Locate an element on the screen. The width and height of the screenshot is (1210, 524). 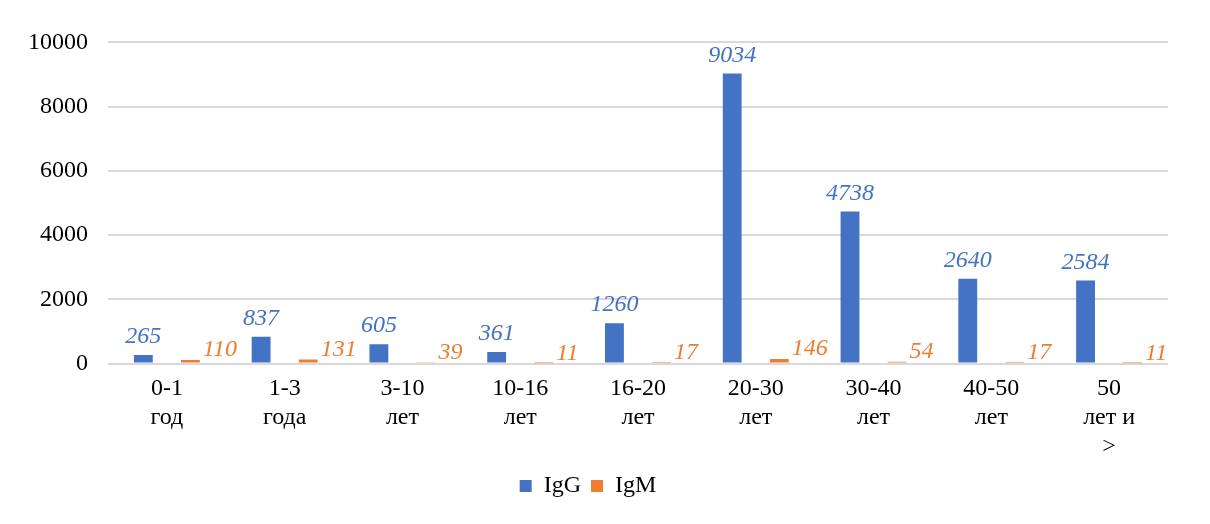
data-label: 146 is located at coordinates (809, 347).